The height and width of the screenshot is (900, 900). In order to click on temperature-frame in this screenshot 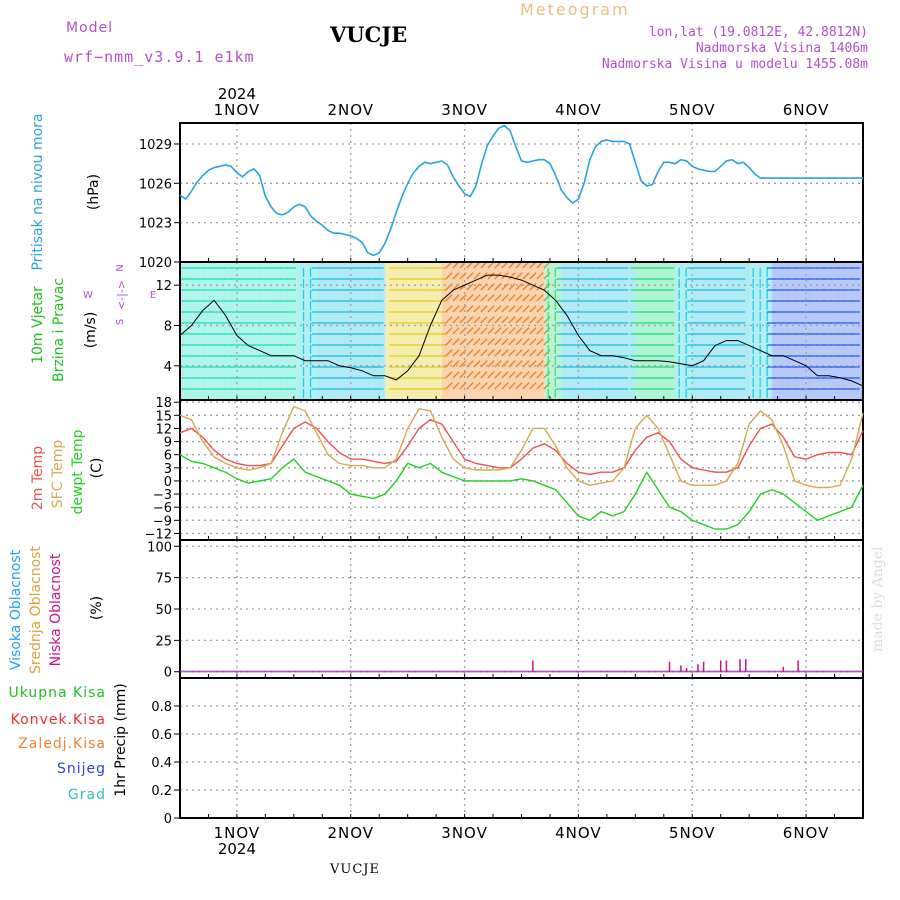, I will do `click(521, 470)`.